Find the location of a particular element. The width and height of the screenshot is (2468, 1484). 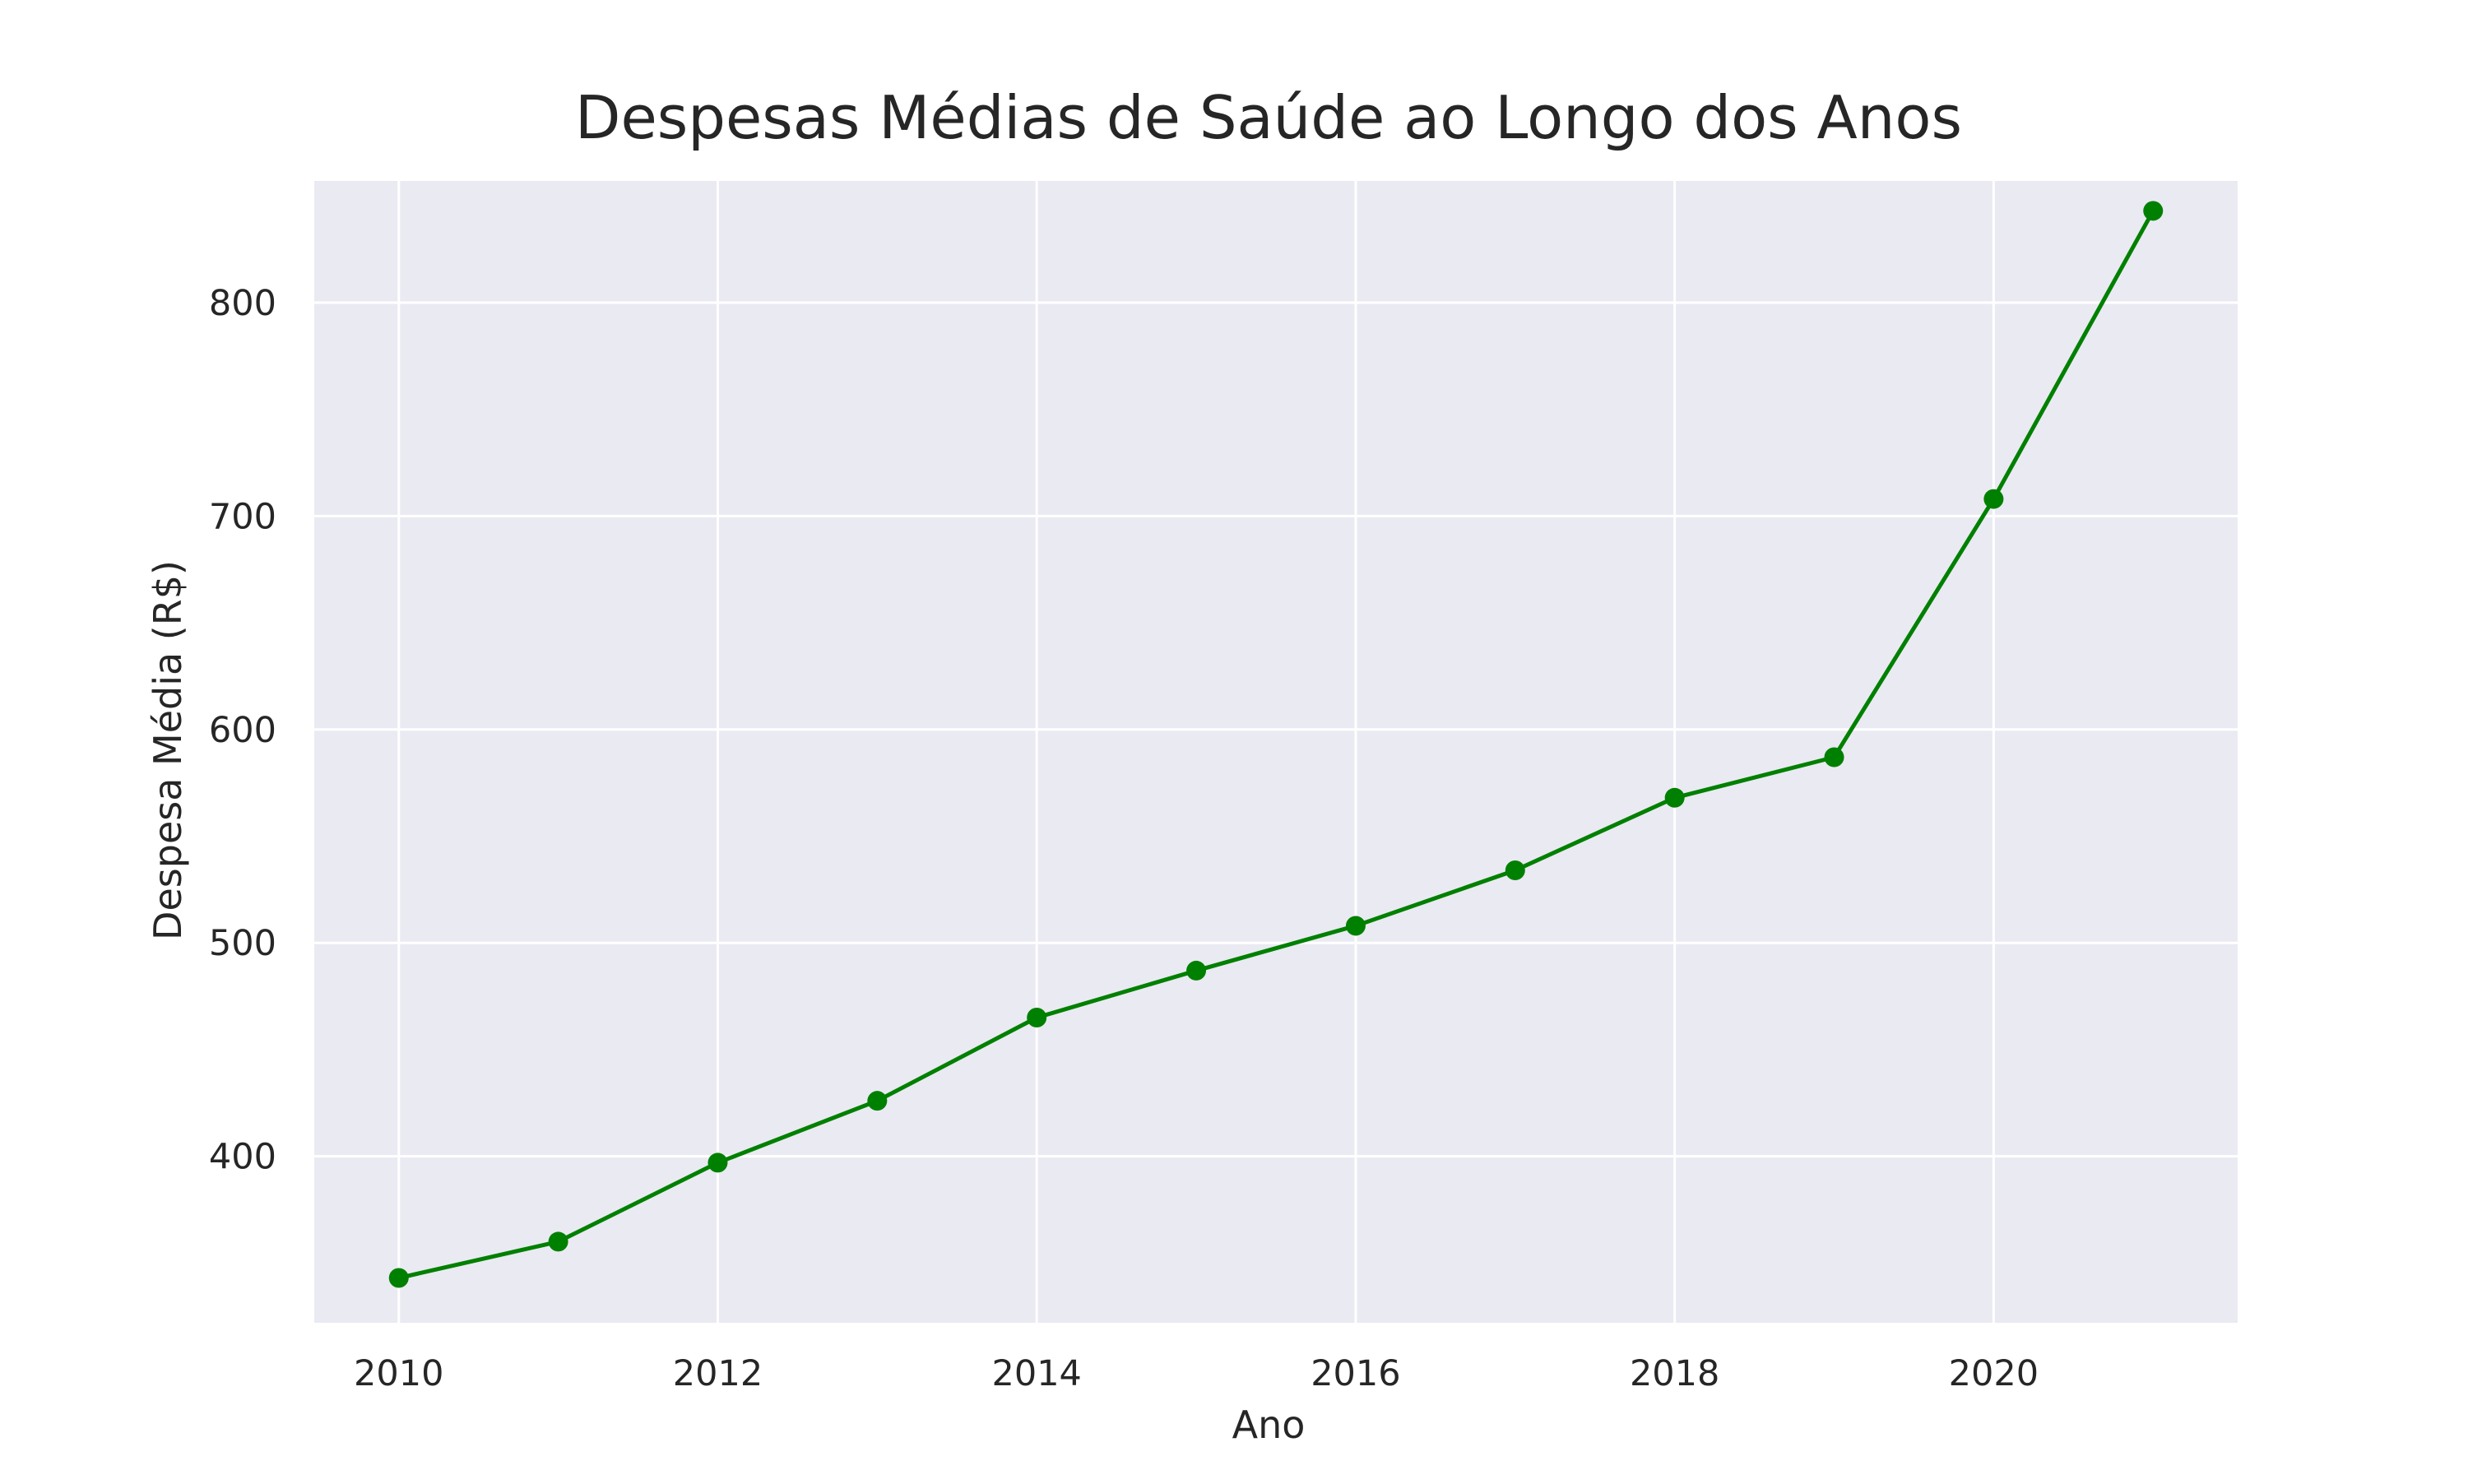

y-tick-label: 800 is located at coordinates (242, 303).